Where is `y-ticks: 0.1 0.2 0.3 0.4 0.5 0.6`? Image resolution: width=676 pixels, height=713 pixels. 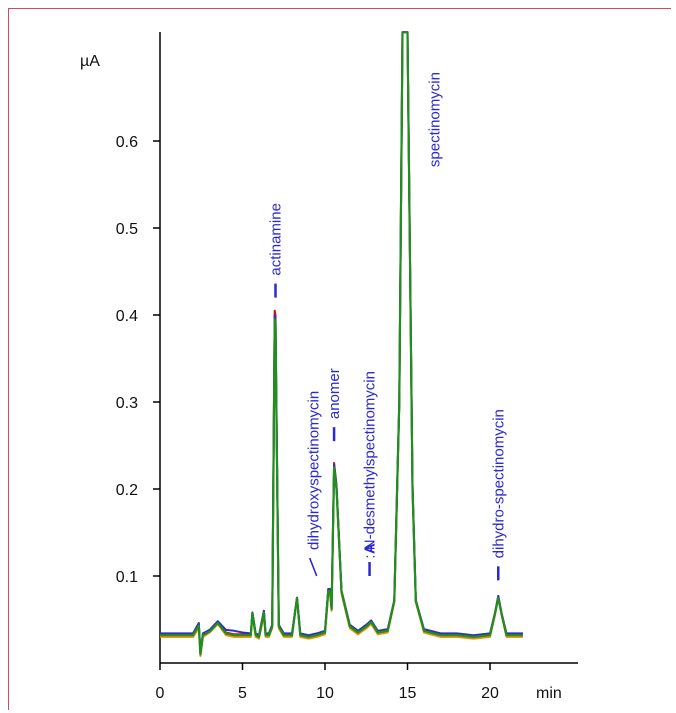 y-ticks: 0.1 0.2 0.3 0.4 0.5 0.6 is located at coordinates (138, 360).